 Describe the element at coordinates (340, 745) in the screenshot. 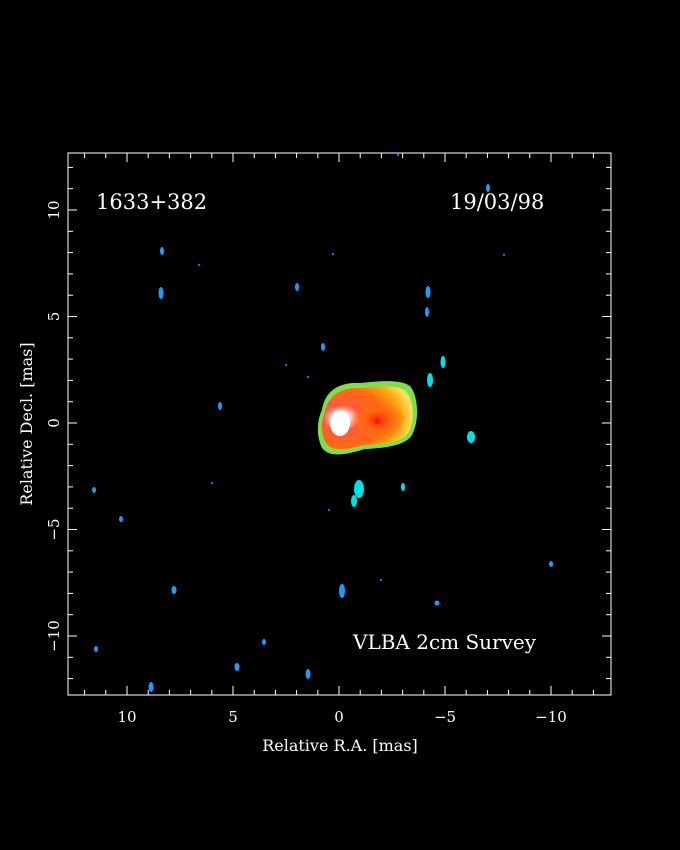

I see `x-axis-label: Relative R.A. [mas]` at that location.